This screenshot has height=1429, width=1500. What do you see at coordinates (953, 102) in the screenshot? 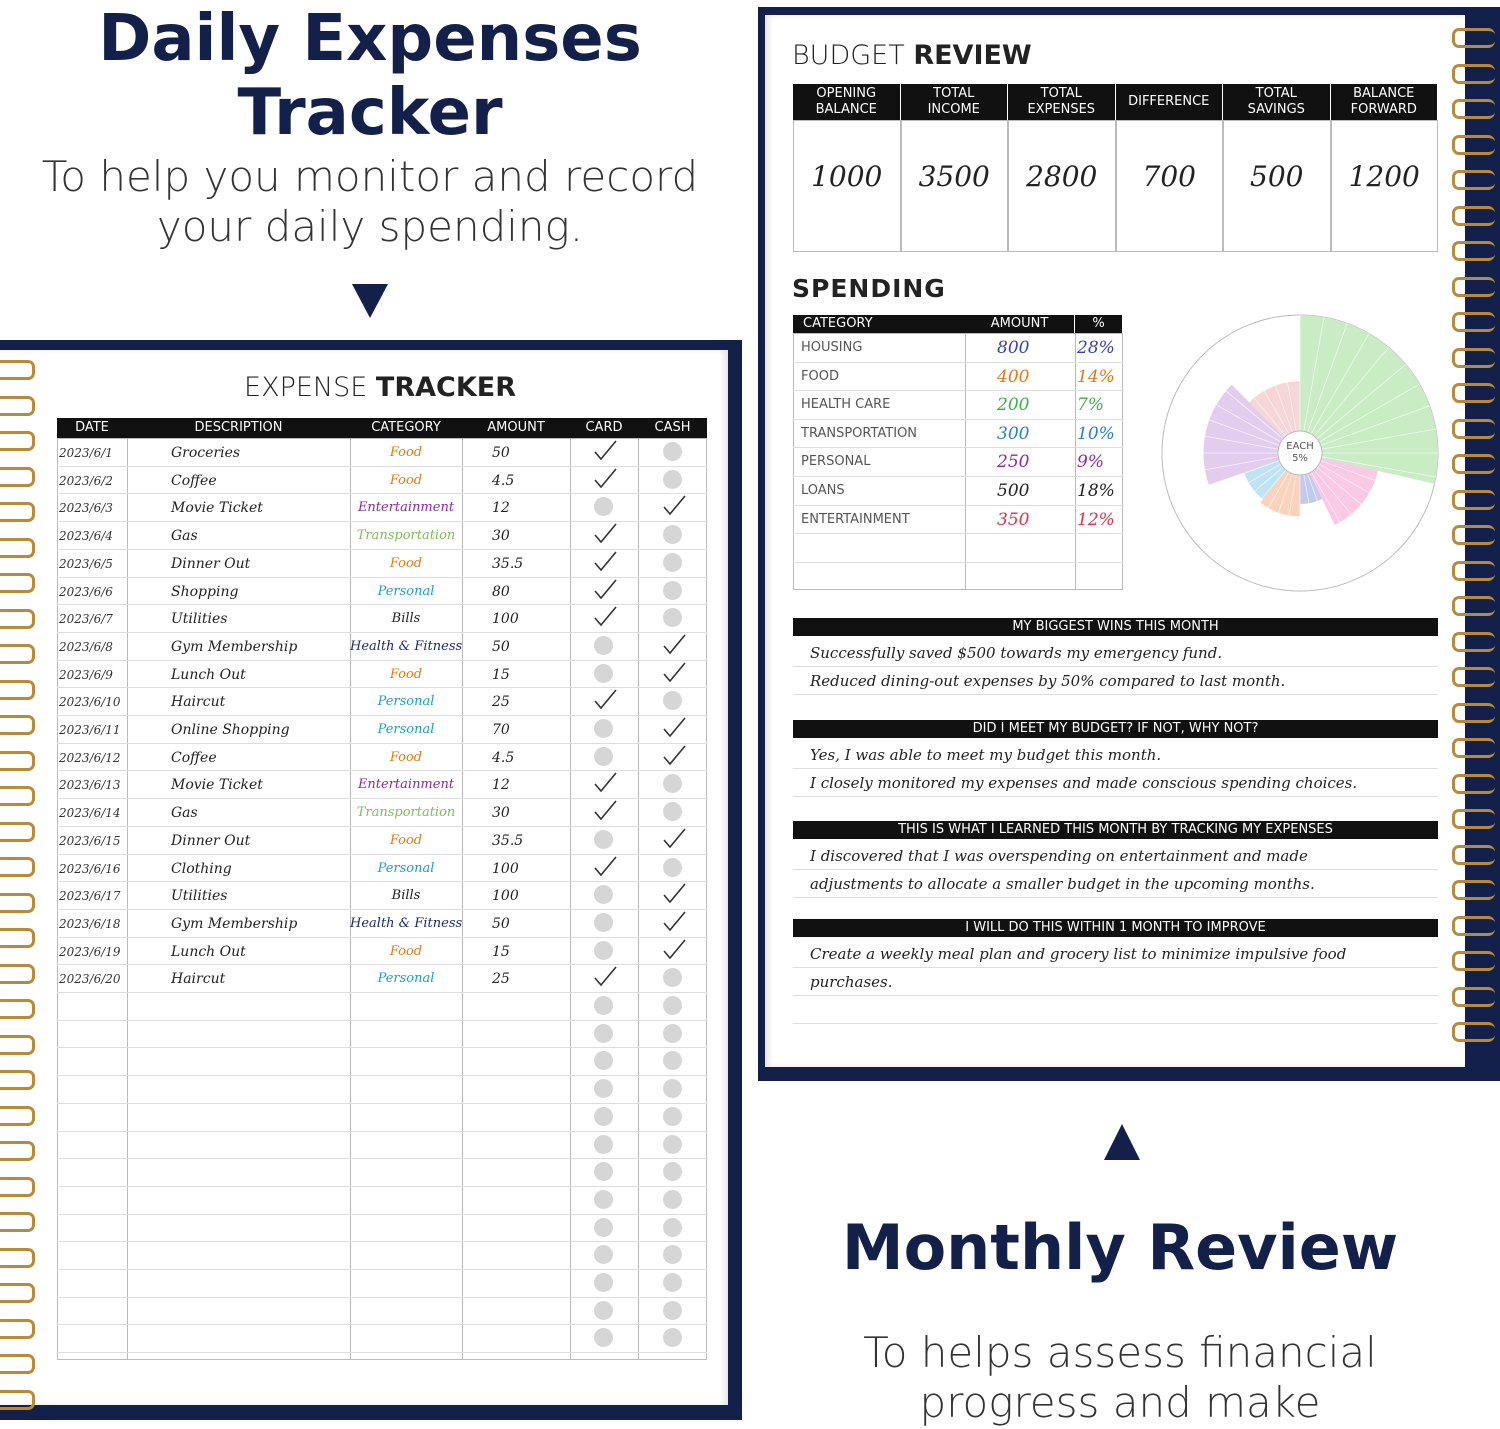
I see `budget-header: TOTAL INCOME` at bounding box center [953, 102].